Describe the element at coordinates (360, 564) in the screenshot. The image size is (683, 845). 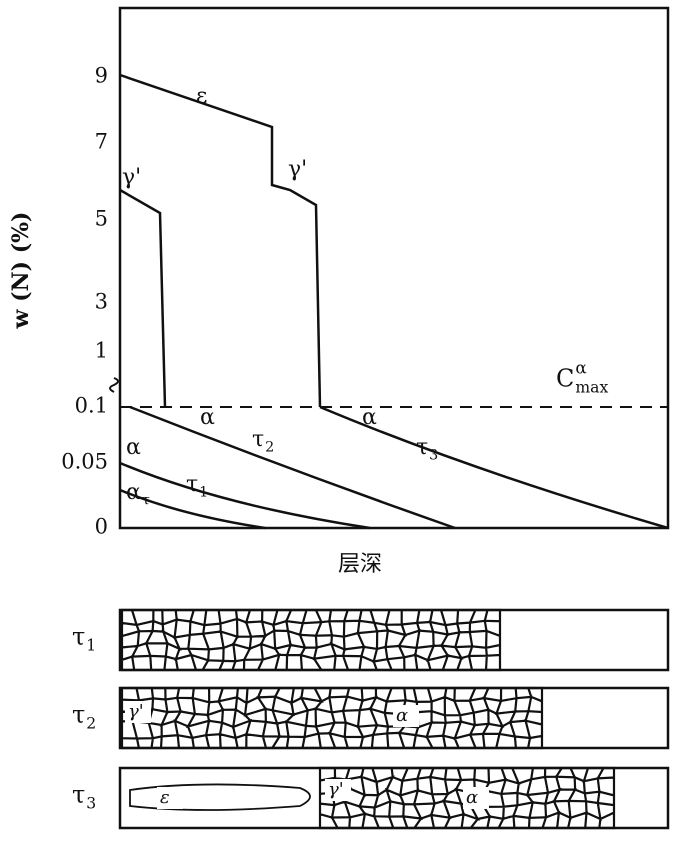
I see `x-label: 层深` at that location.